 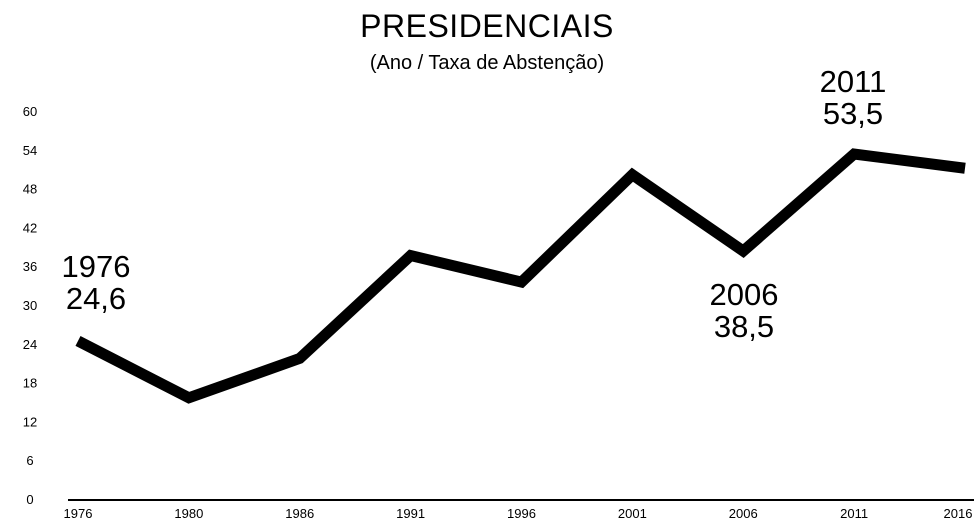 I want to click on y-tick-label: 12, so click(x=30, y=421).